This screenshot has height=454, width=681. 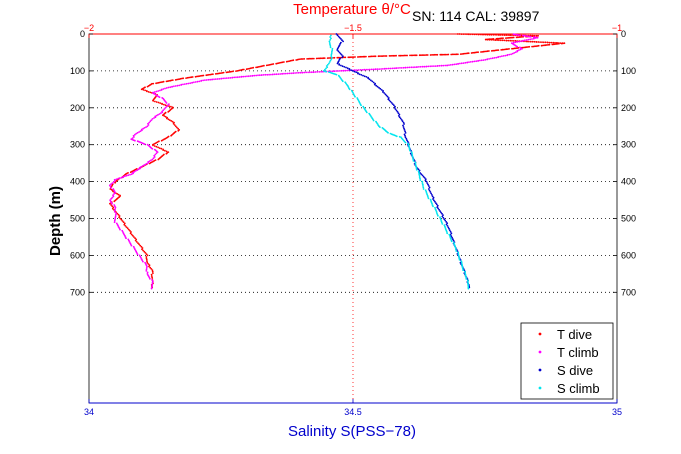 I want to click on y-tick-label-left-700: 700, so click(x=77, y=292).